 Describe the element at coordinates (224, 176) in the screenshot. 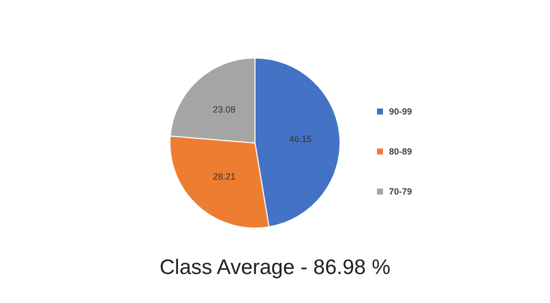

I see `data-label: 28.21` at that location.